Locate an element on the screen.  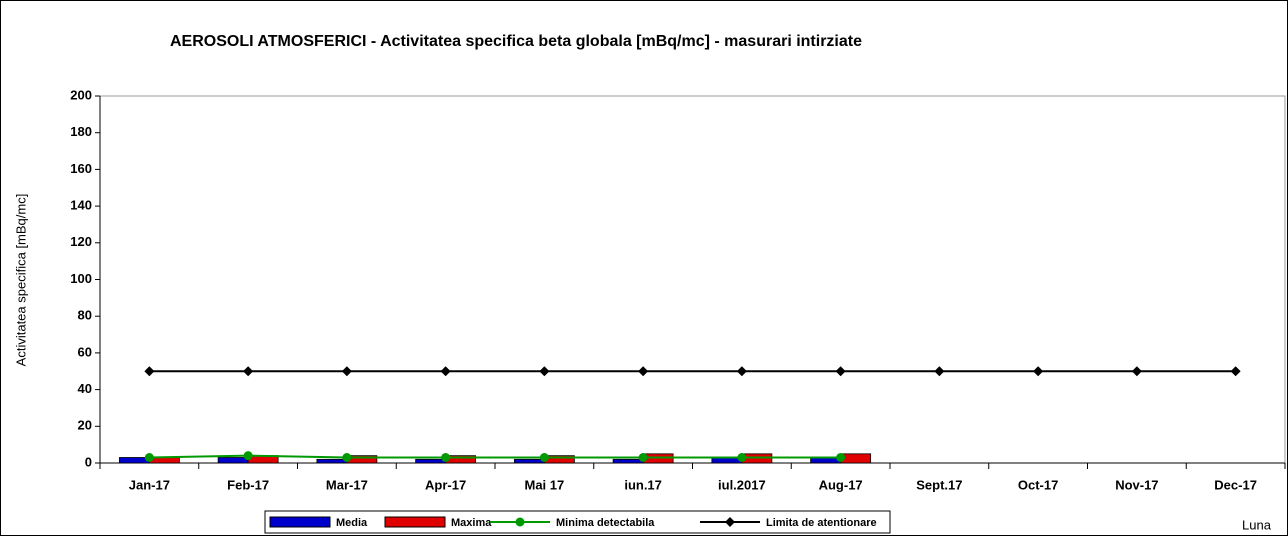
x-tick-label: Aug-17 is located at coordinates (841, 484).